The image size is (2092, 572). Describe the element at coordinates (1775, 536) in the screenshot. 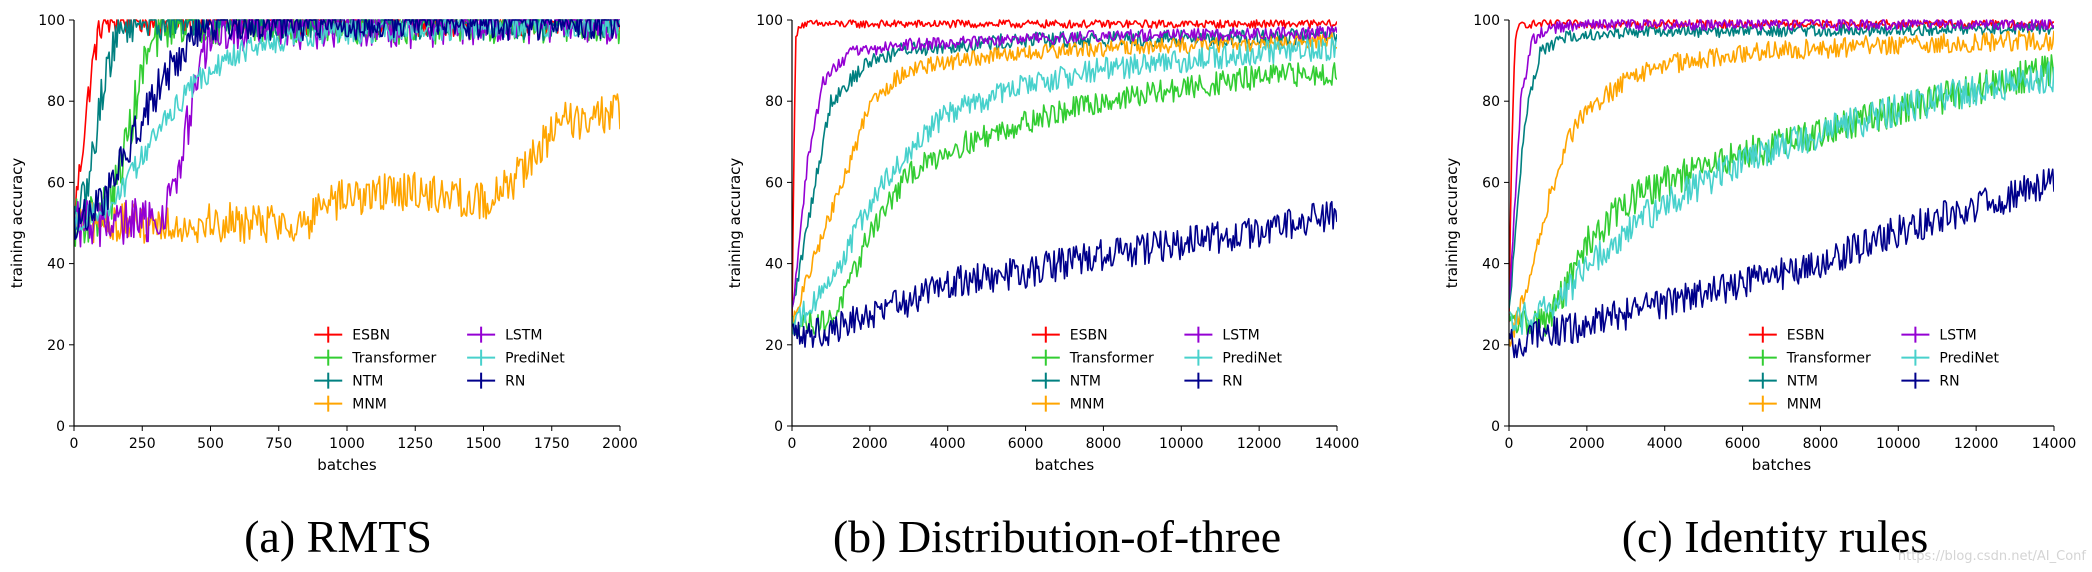

I see `chart-caption: (c) Identity rules` at that location.